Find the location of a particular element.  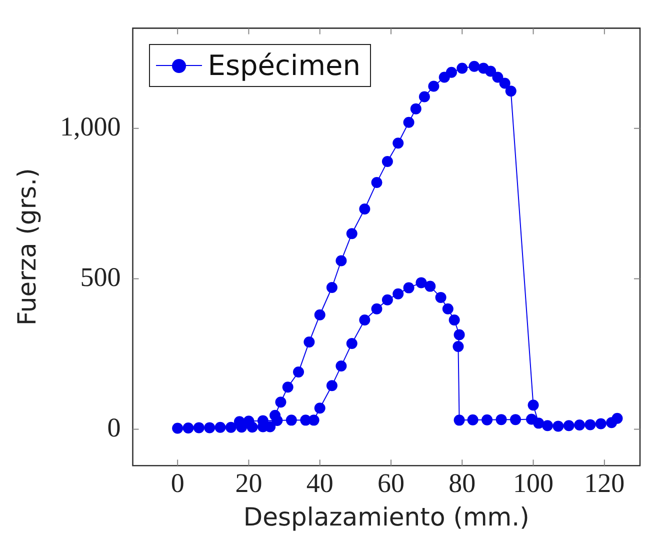

y-tick-label: 1,000 is located at coordinates (90, 126).